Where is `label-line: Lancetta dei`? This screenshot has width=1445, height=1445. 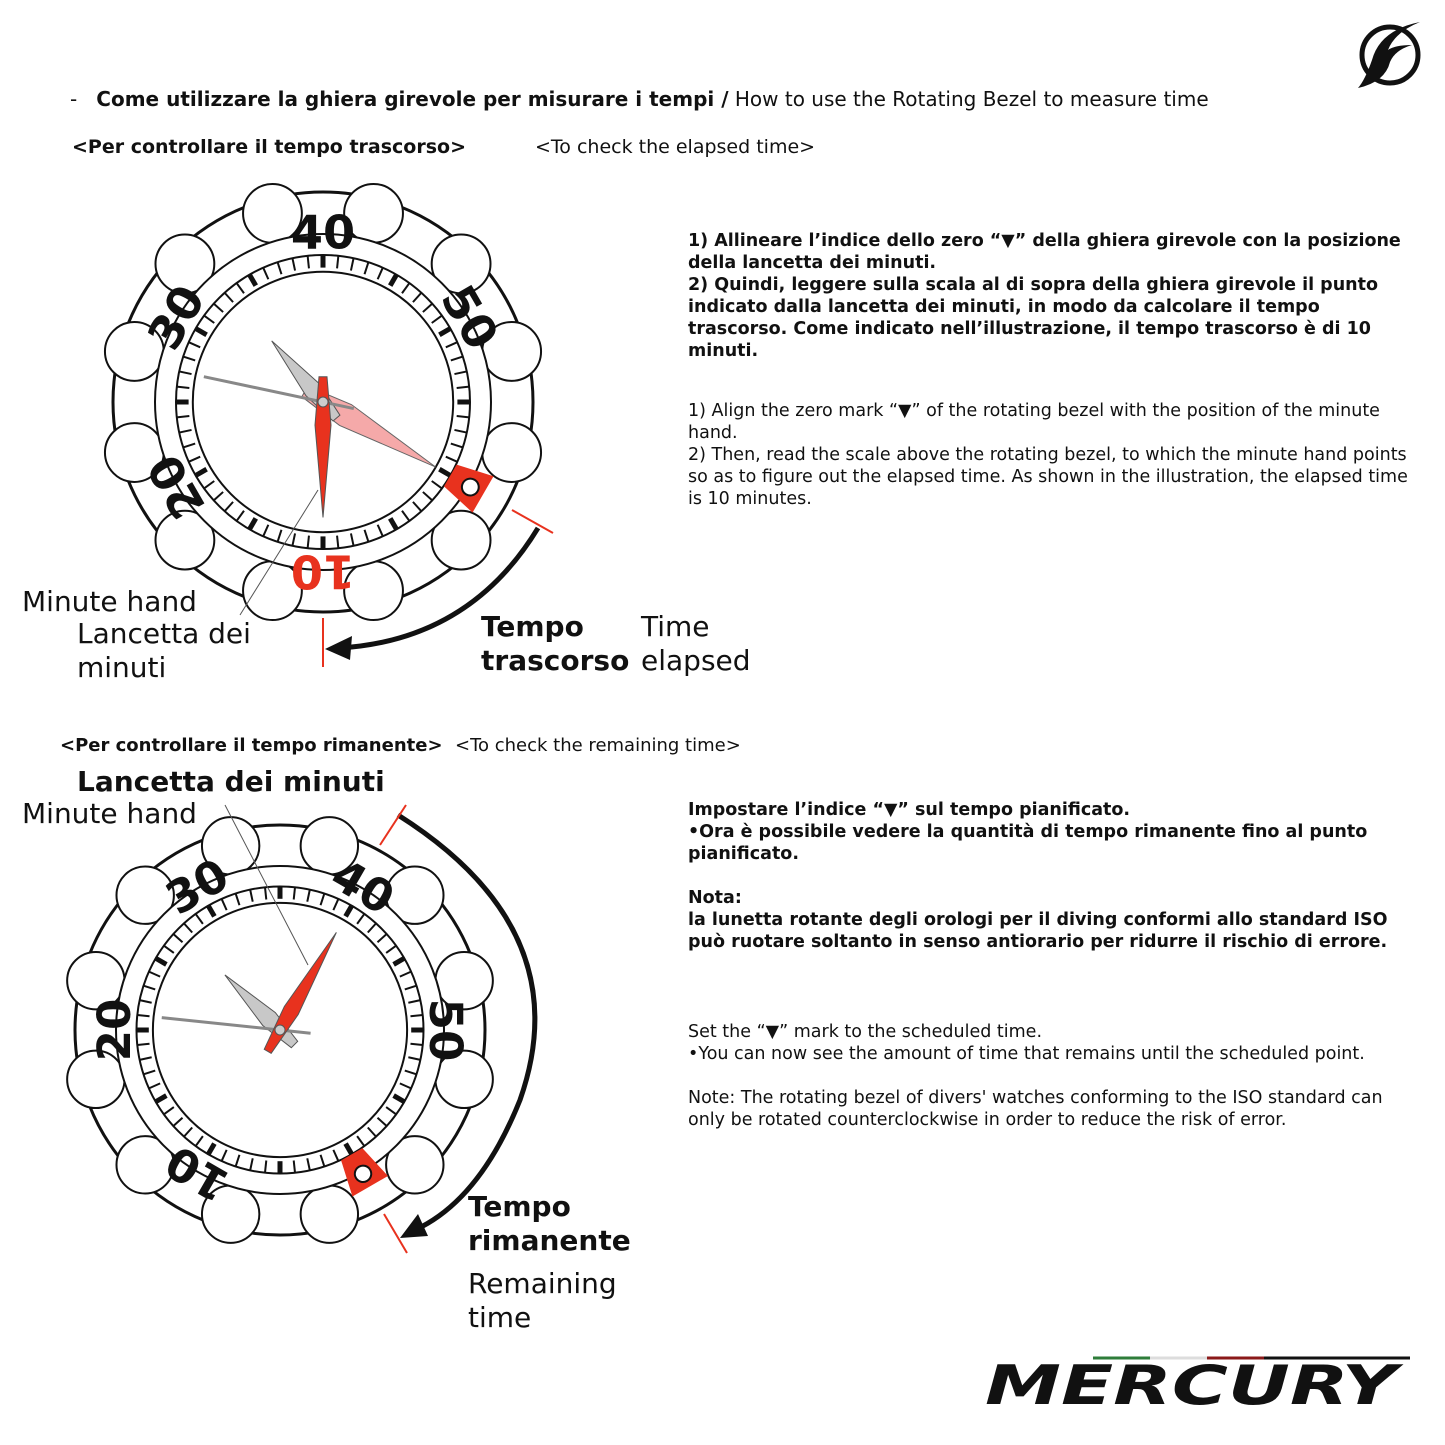 label-line: Lancetta dei is located at coordinates (164, 633).